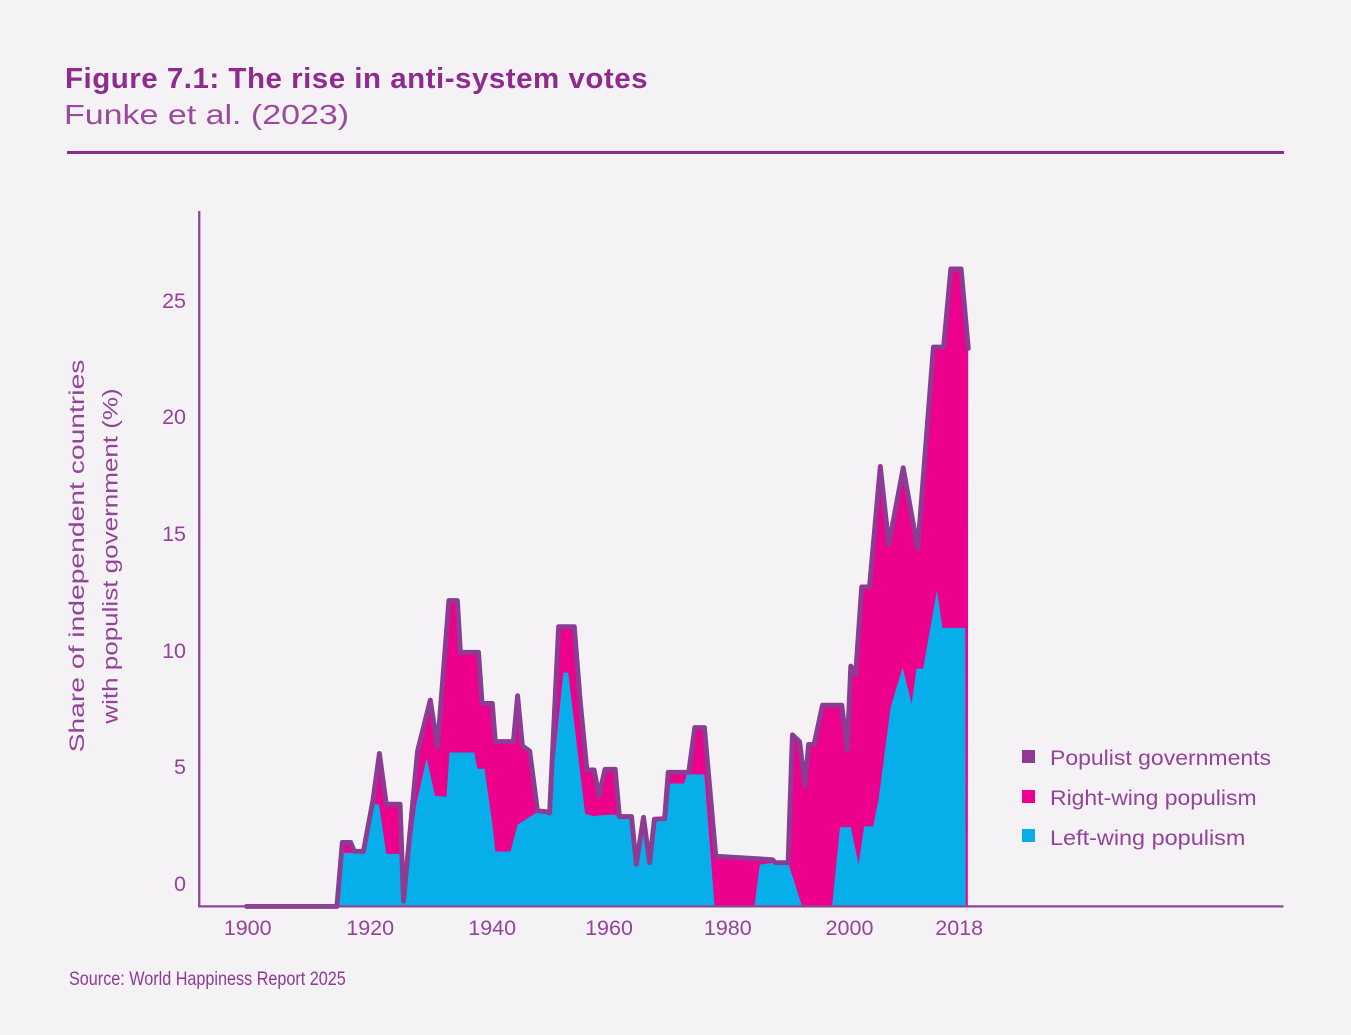 This screenshot has width=1351, height=1035. What do you see at coordinates (77, 556) in the screenshot?
I see `svg-text: Share of independent countries` at bounding box center [77, 556].